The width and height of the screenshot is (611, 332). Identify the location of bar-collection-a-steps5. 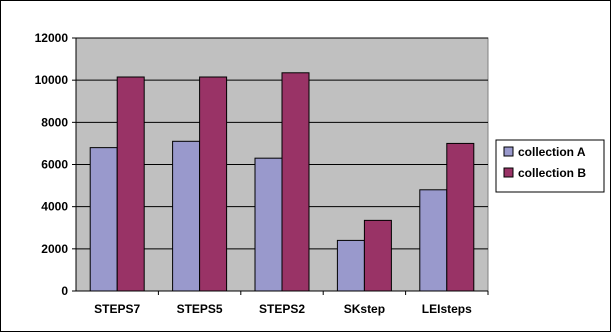
(186, 216).